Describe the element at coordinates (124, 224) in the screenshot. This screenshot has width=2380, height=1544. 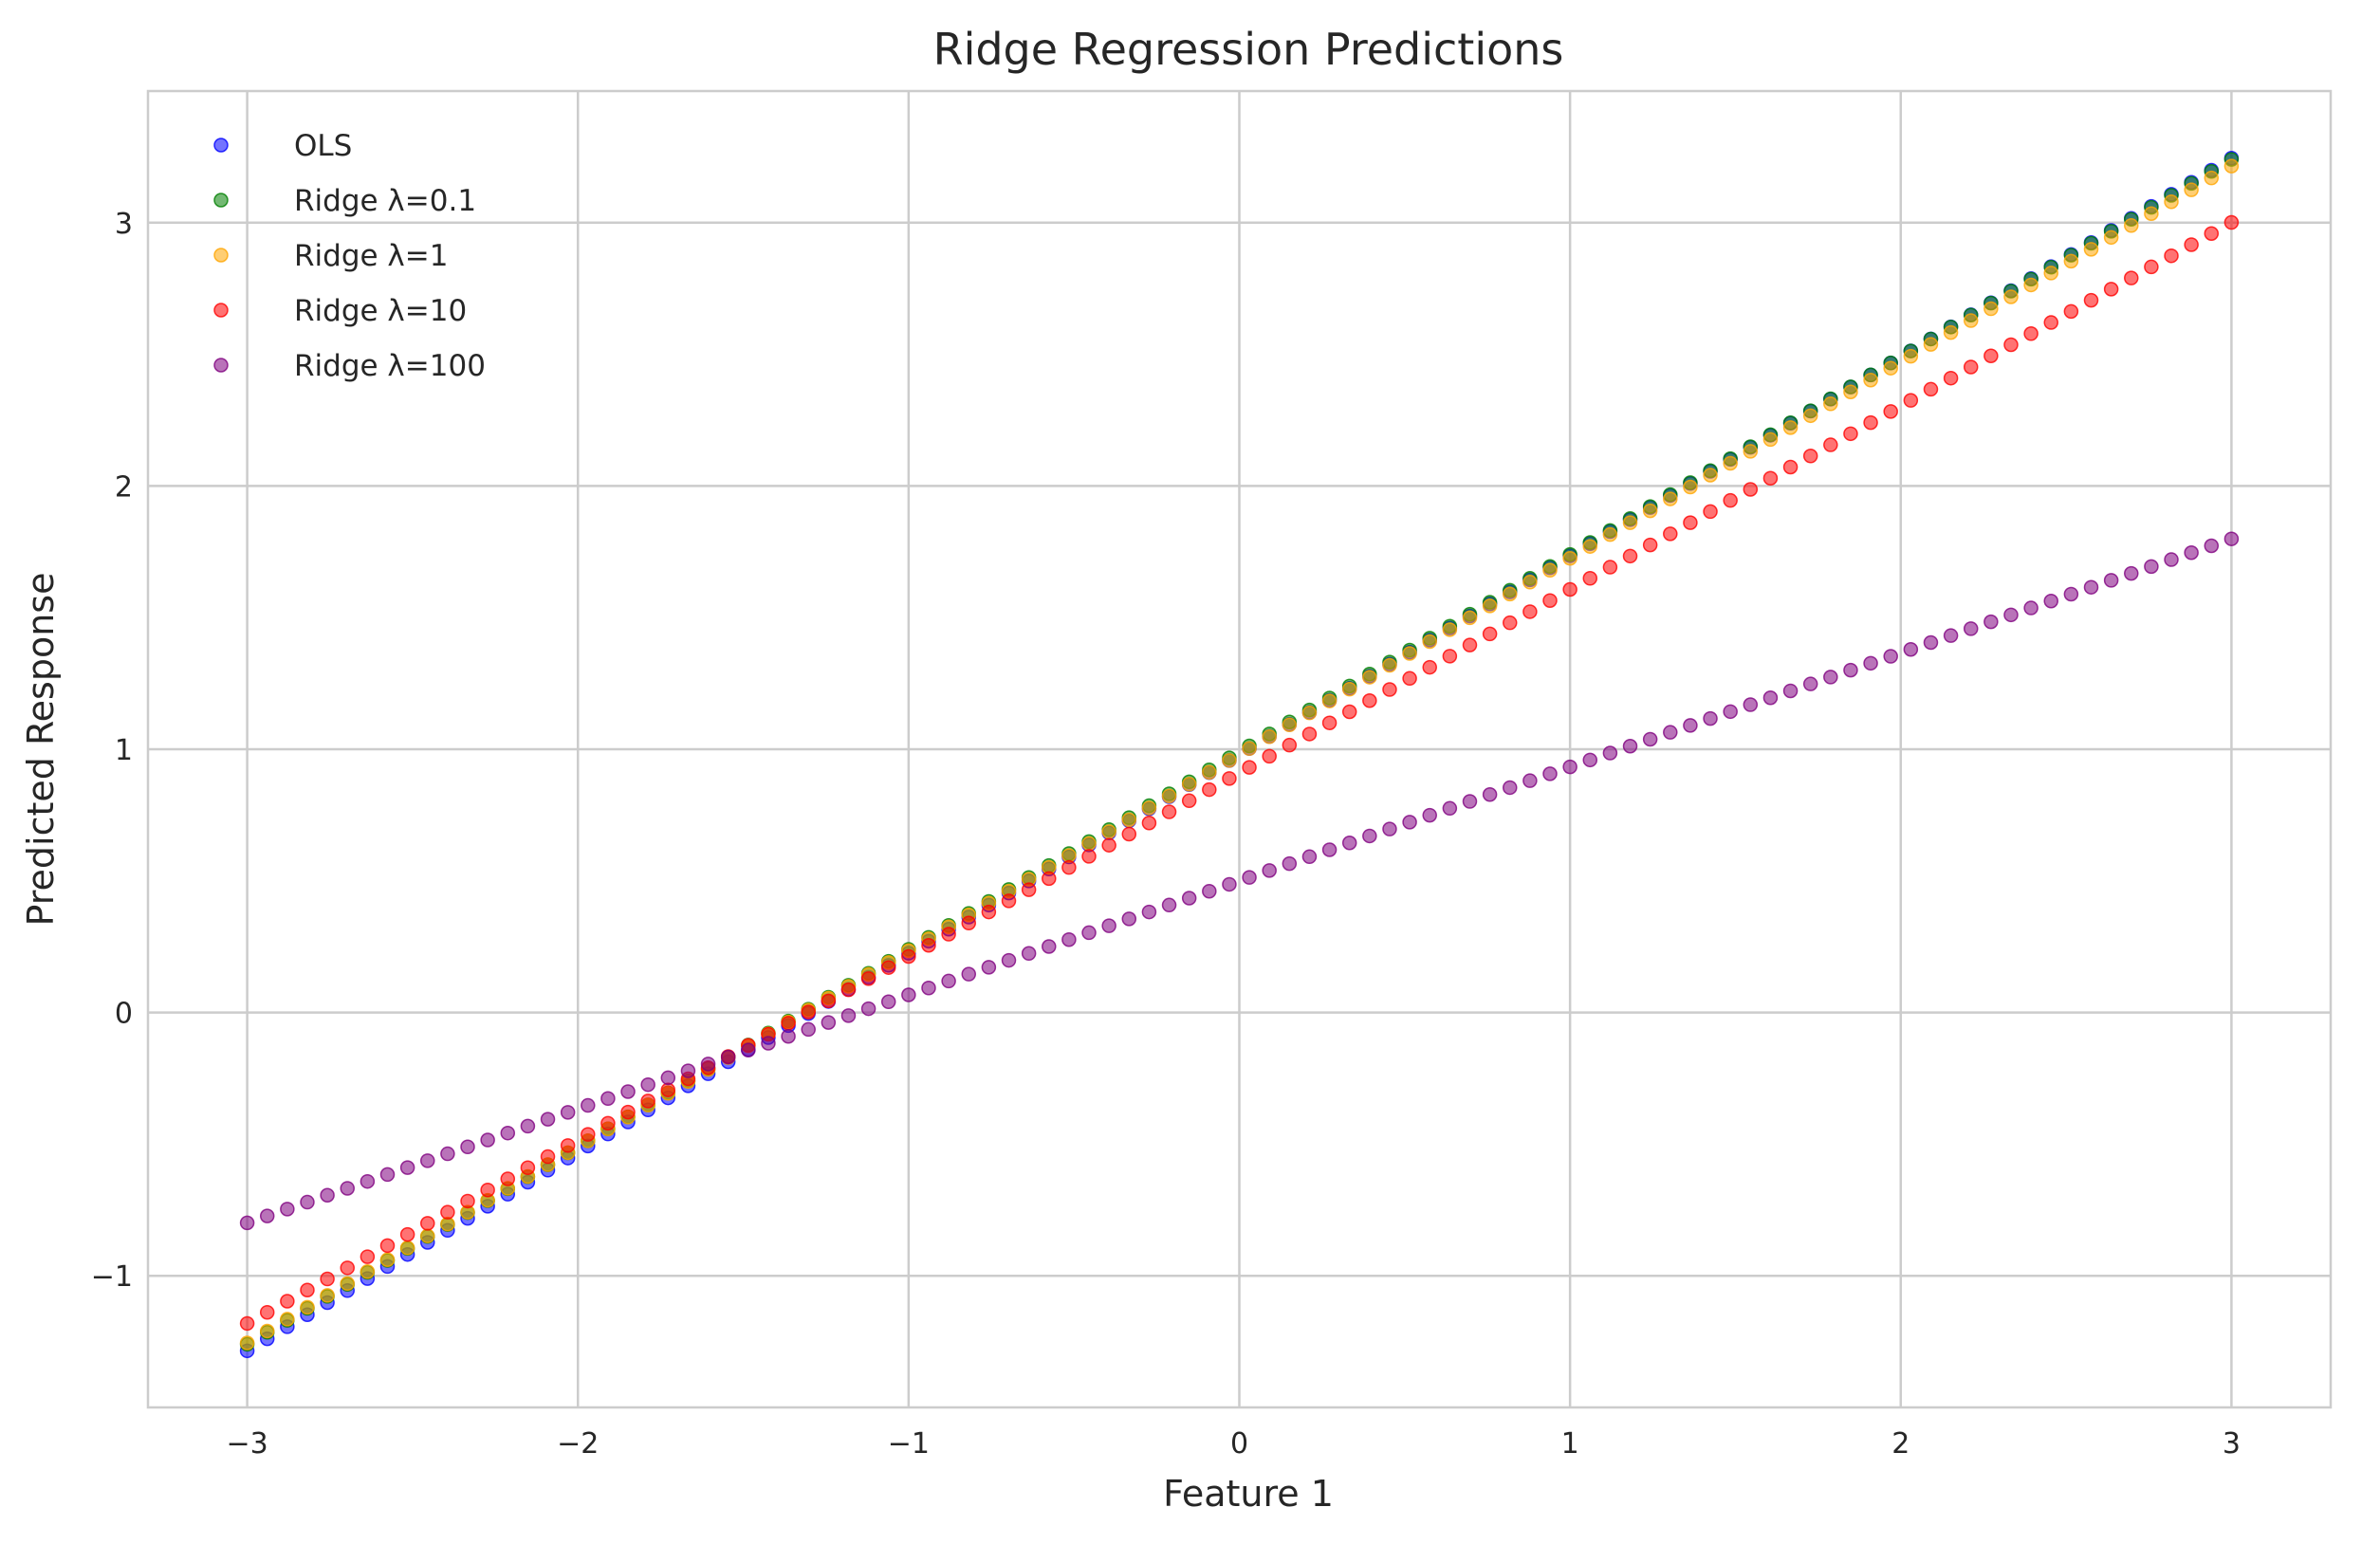
I see `y-tick-label: 3` at that location.